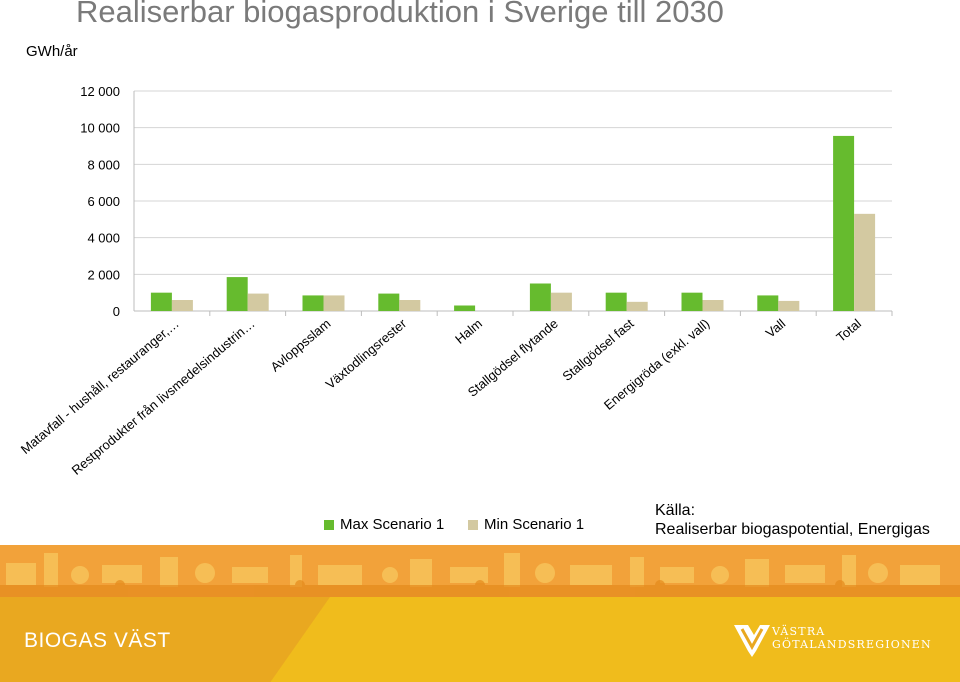 The width and height of the screenshot is (960, 682). What do you see at coordinates (116, 311) in the screenshot?
I see `y-tick-label: 0` at bounding box center [116, 311].